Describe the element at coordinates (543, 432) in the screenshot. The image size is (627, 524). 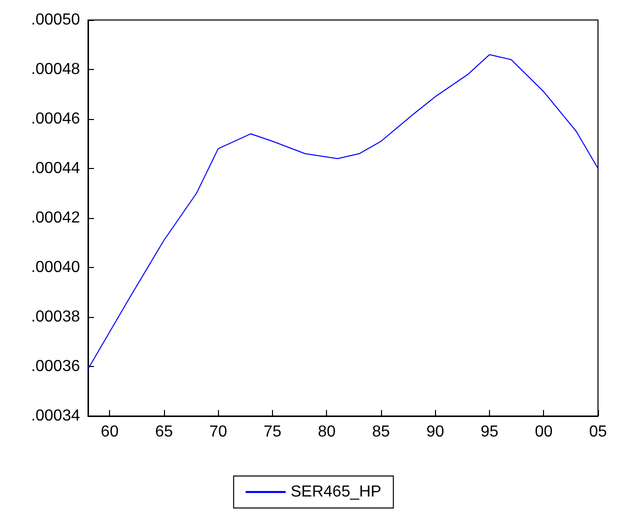
I see `x-tick-label: 00` at that location.